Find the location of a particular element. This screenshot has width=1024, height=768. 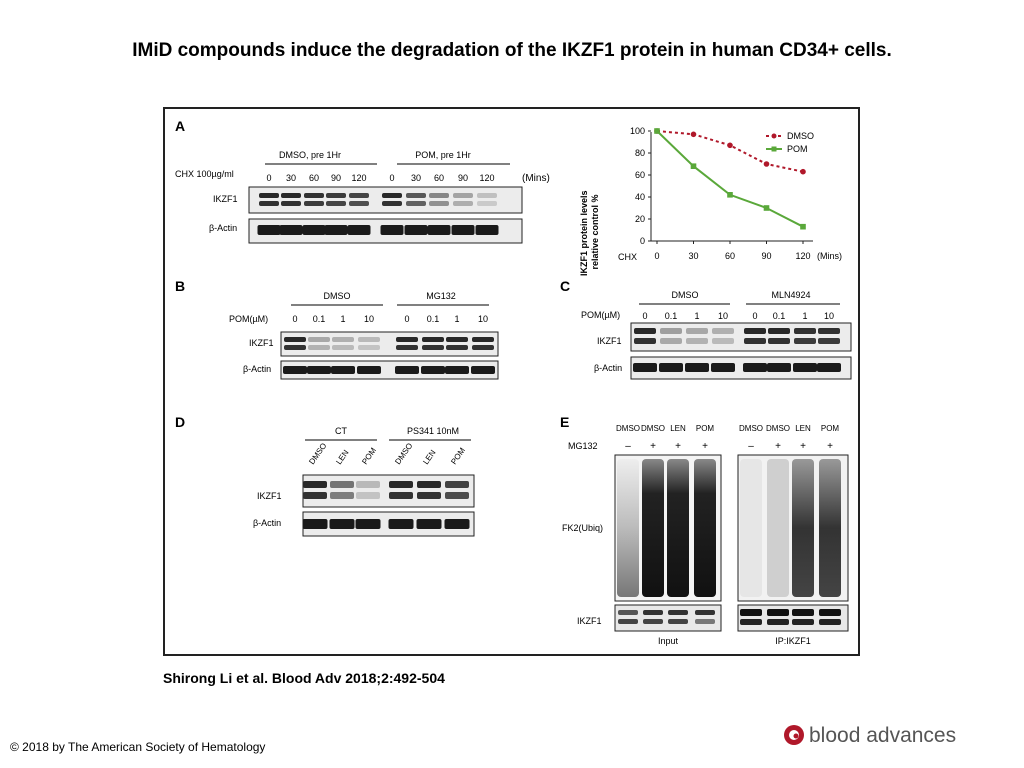

logo-mark-dot is located at coordinates (796, 736).